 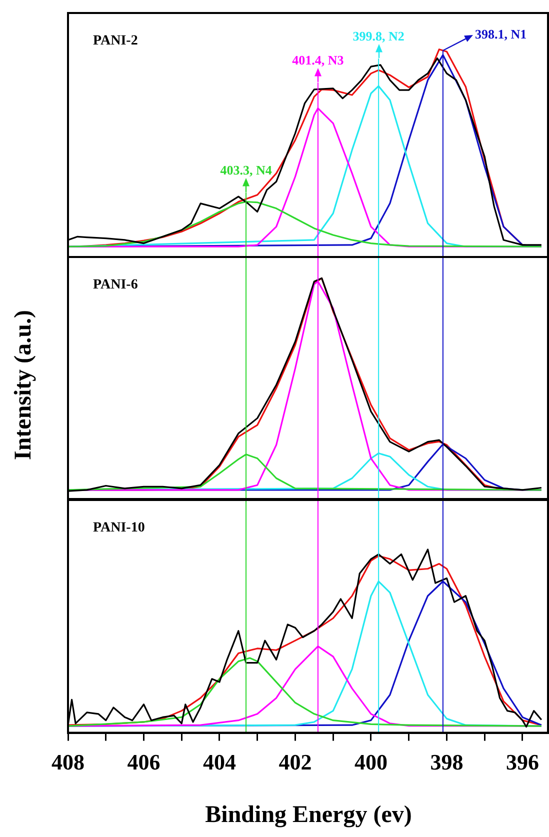 I want to click on chart-title: PANI-6, so click(x=115, y=285).